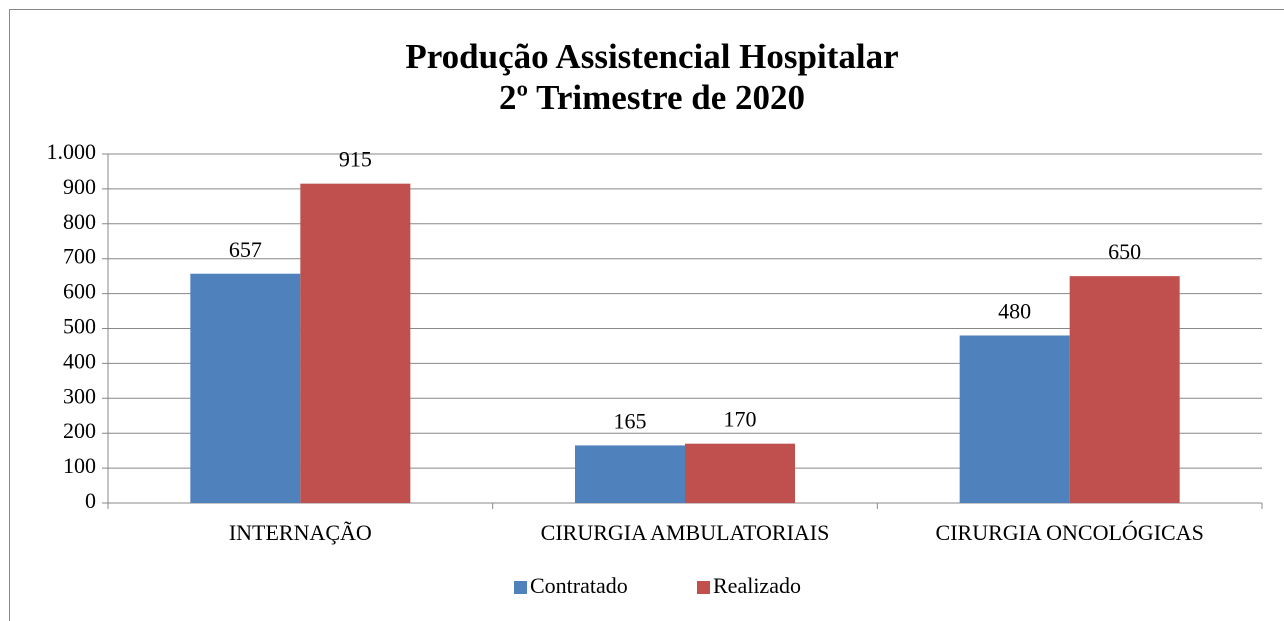 This screenshot has height=621, width=1284. I want to click on y-tick-label: 200, so click(79, 430).